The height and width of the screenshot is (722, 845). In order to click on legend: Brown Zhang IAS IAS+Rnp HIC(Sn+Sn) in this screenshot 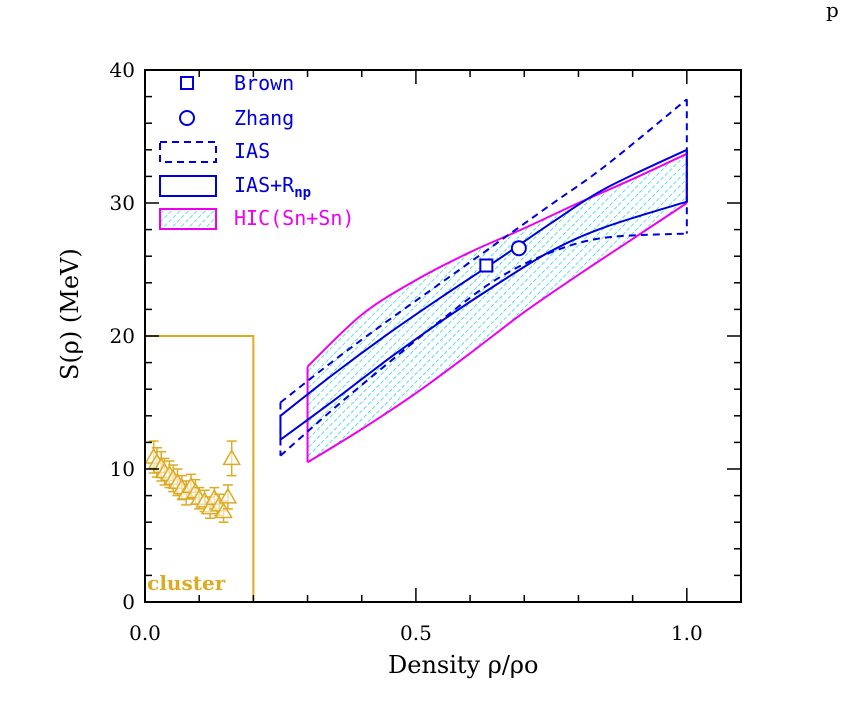, I will do `click(256, 150)`.